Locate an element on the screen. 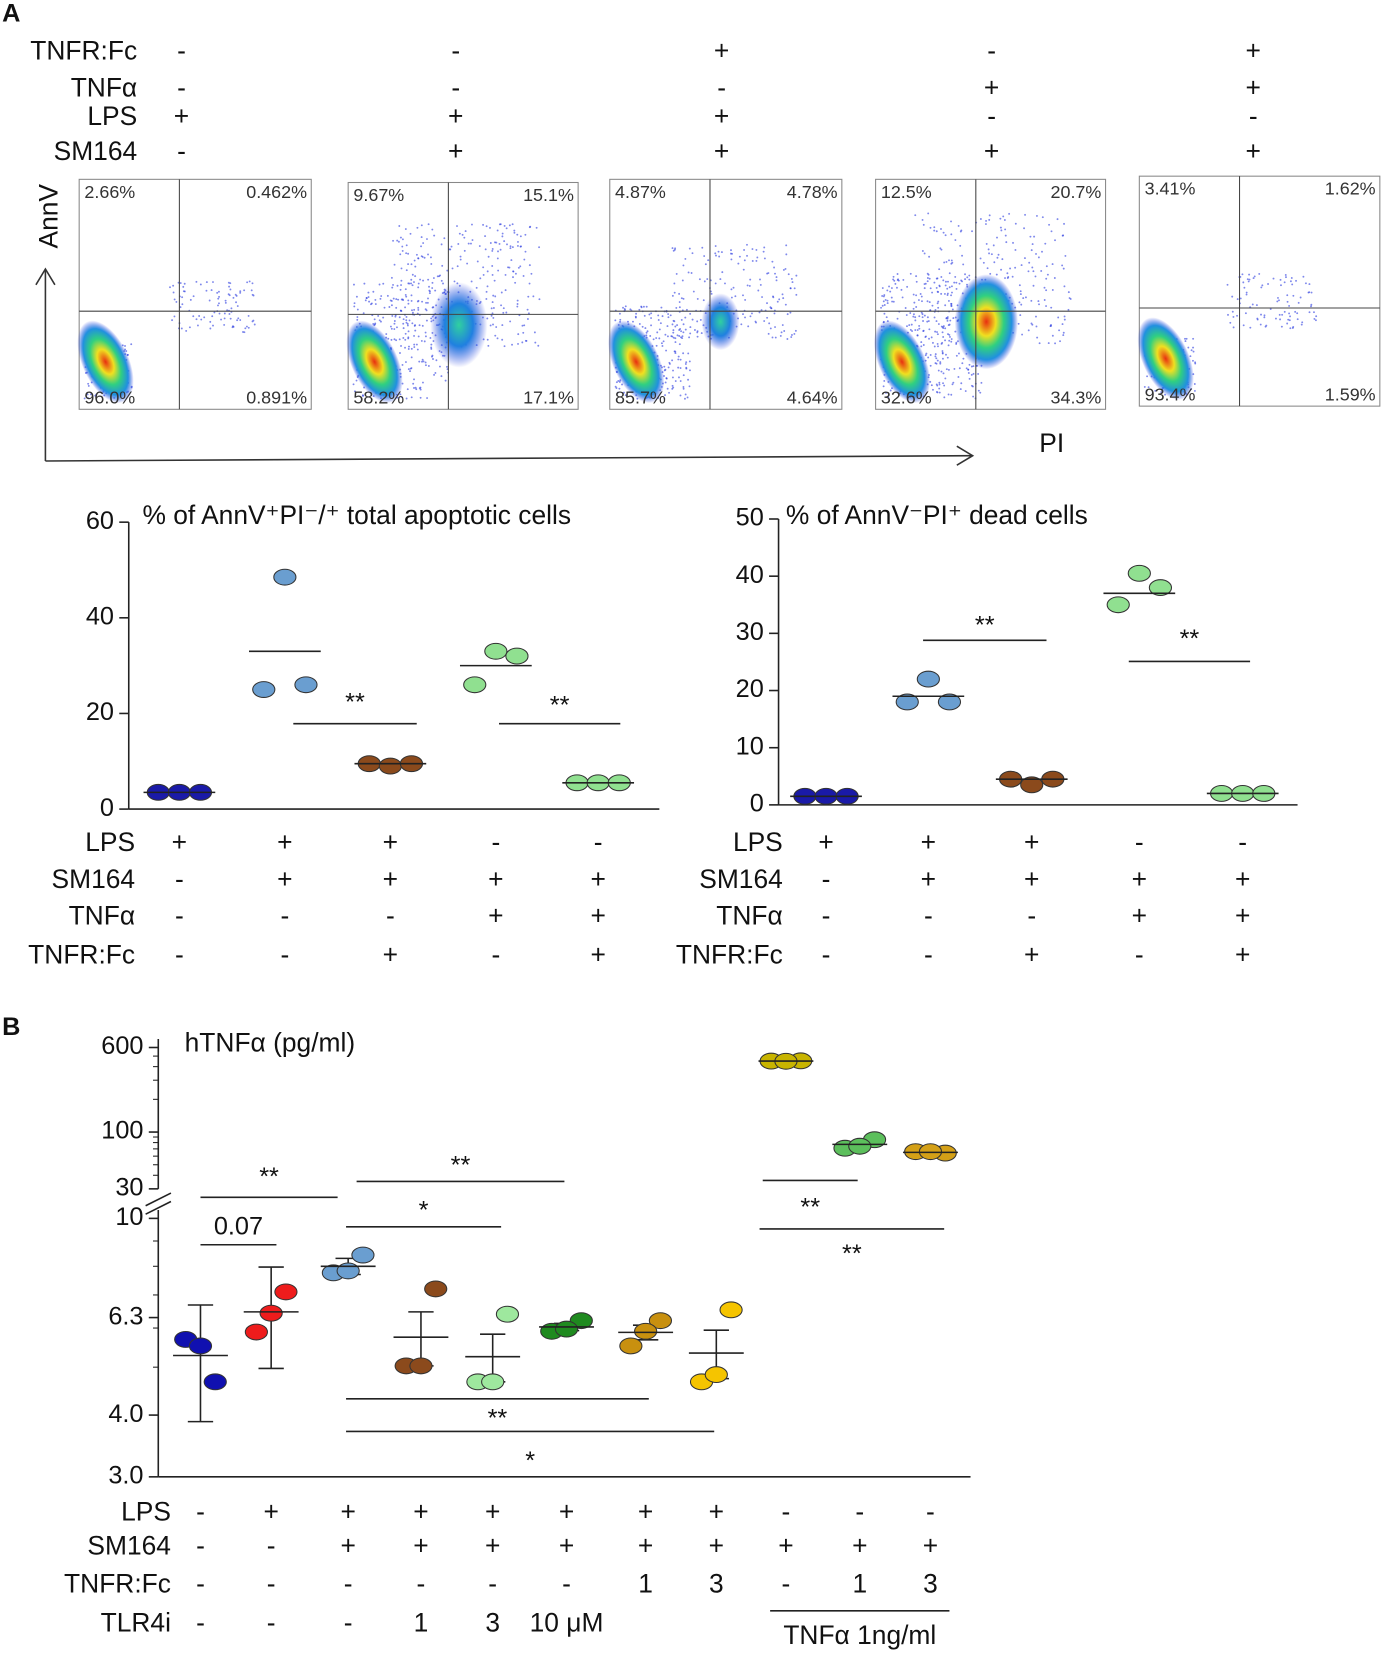 This screenshot has height=1653, width=1382. row-value: 3 is located at coordinates (492, 1622).